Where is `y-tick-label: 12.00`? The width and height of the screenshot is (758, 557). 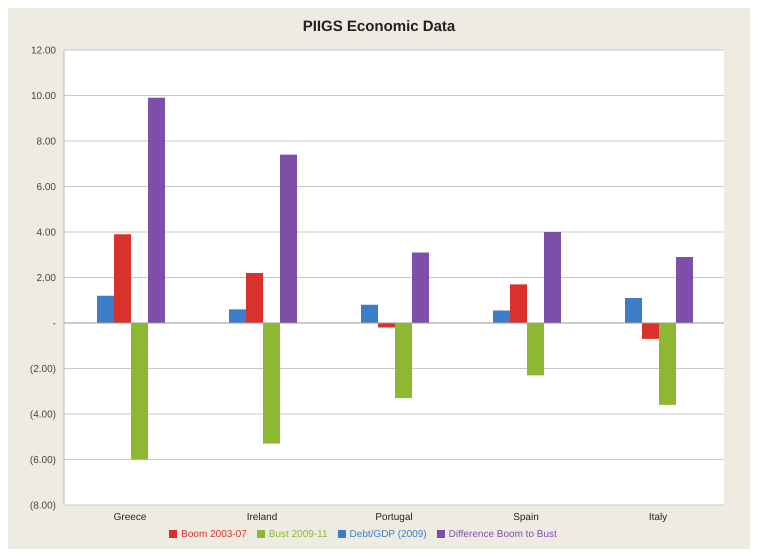 y-tick-label: 12.00 is located at coordinates (43, 51).